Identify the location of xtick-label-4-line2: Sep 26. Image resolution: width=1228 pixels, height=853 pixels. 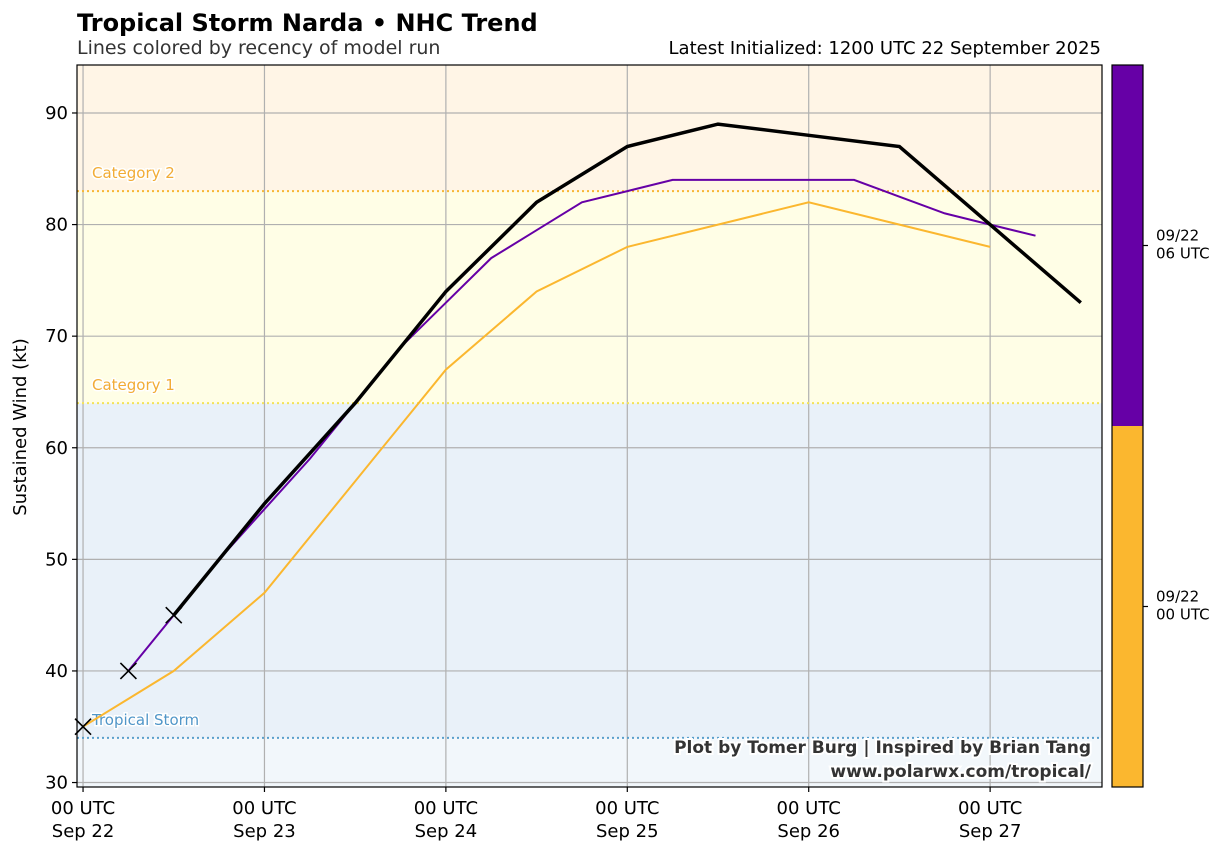
(808, 831).